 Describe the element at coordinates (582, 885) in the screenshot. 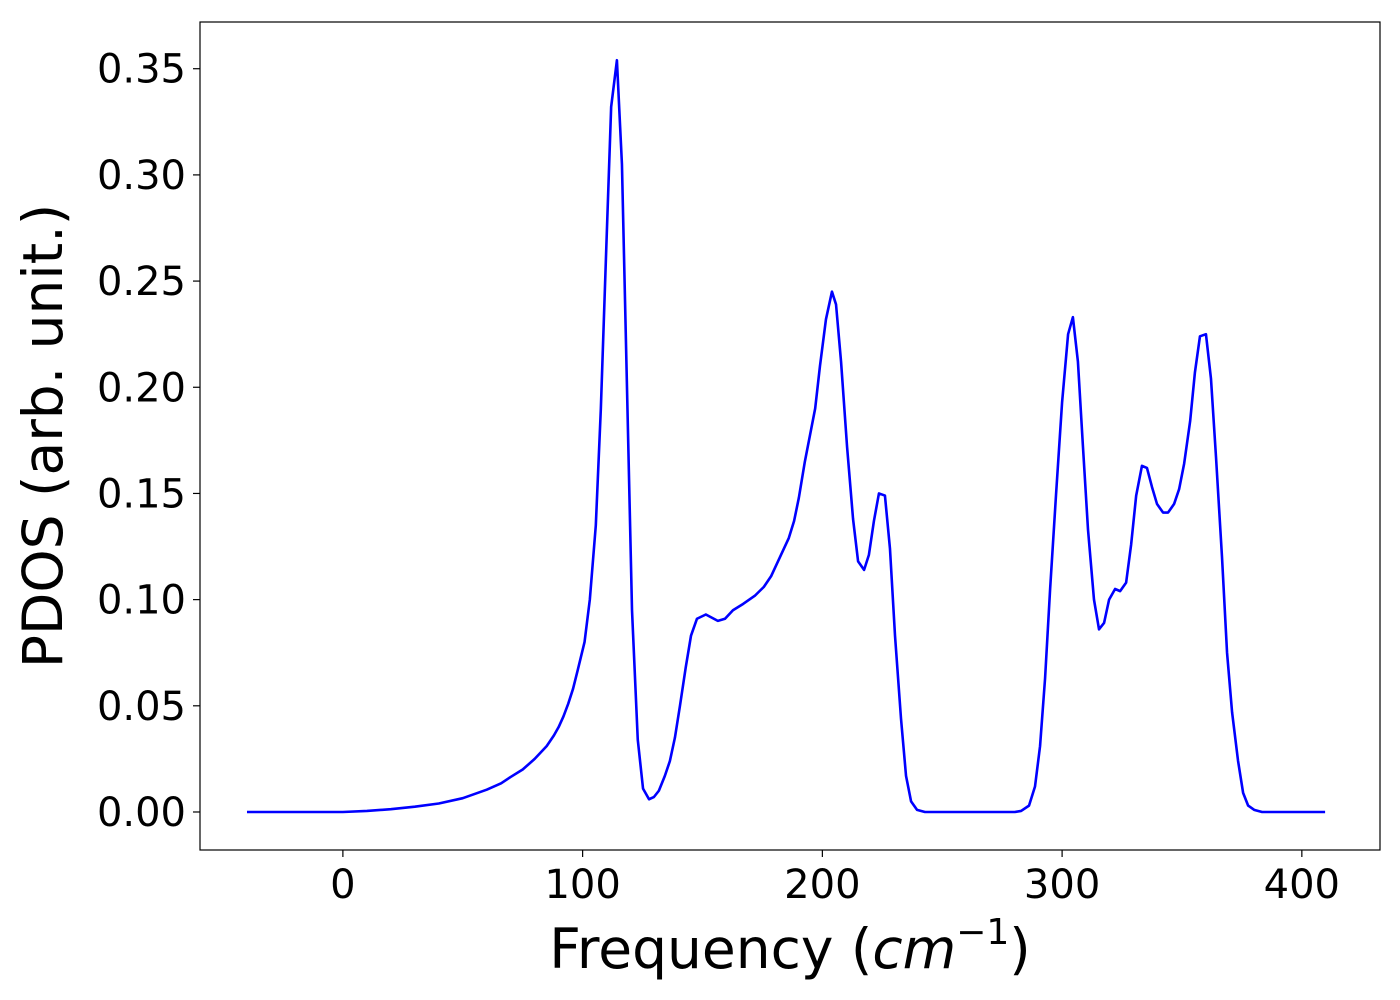

I see `x-tick-label: 100` at that location.